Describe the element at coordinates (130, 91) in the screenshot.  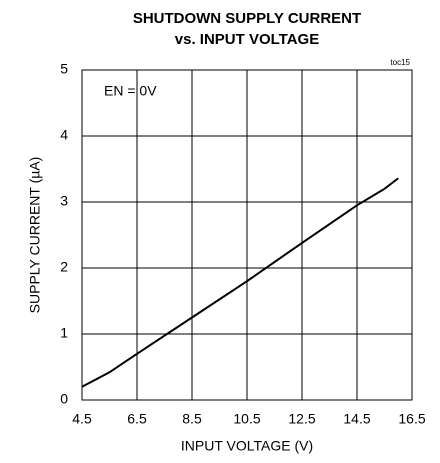
I see `annotation: EN = 0V` at that location.